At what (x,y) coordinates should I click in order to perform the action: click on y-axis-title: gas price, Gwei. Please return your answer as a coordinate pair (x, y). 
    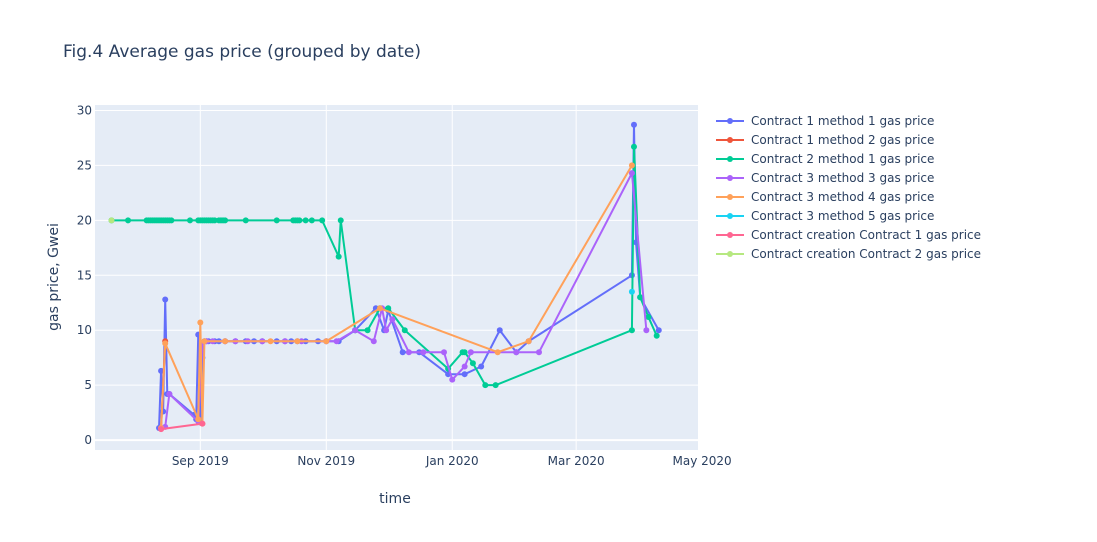
    Looking at the image, I should click on (54, 277).